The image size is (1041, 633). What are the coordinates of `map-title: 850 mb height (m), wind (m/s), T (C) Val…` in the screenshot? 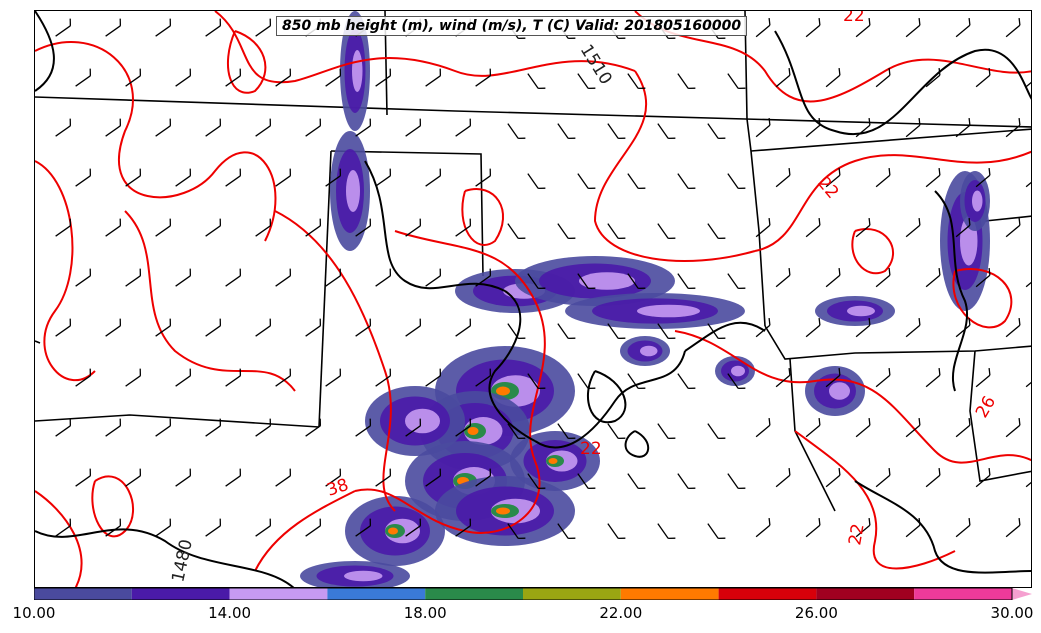 It's located at (512, 26).